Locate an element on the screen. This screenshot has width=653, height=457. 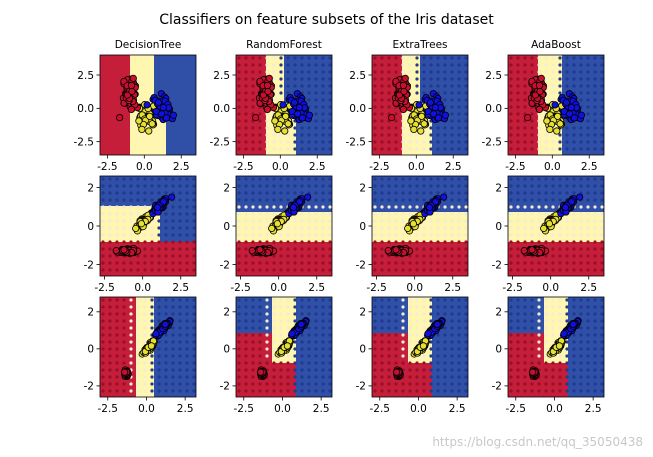
x-tick-label: 2.5 is located at coordinates (181, 167).